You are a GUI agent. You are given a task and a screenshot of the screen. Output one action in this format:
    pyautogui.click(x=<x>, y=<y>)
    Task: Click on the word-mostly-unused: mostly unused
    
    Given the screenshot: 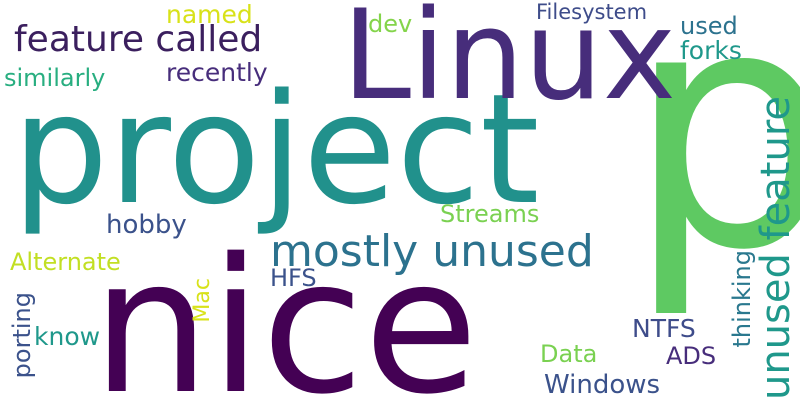 What is the action you would take?
    pyautogui.click(x=432, y=251)
    